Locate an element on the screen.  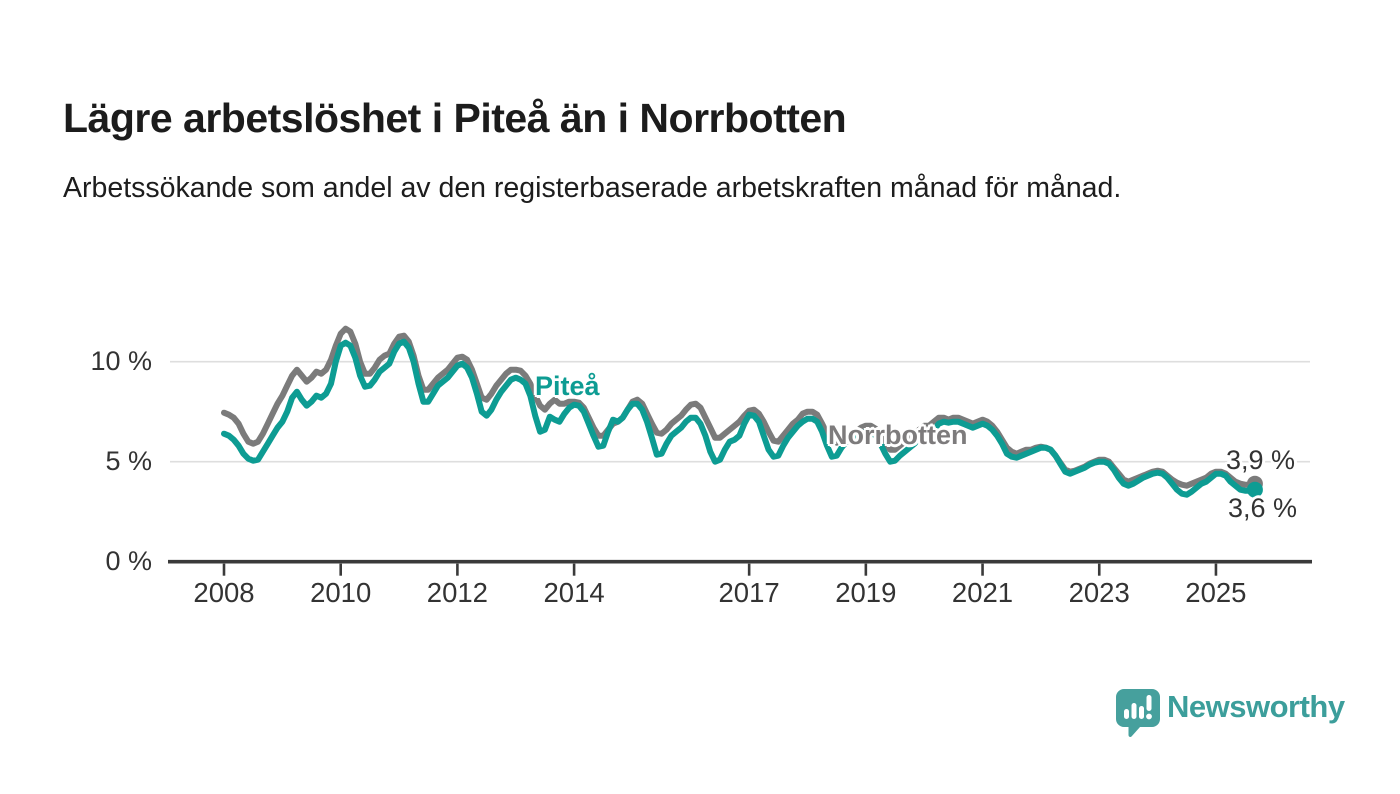
x-tick-2019: 2019 is located at coordinates (866, 592).